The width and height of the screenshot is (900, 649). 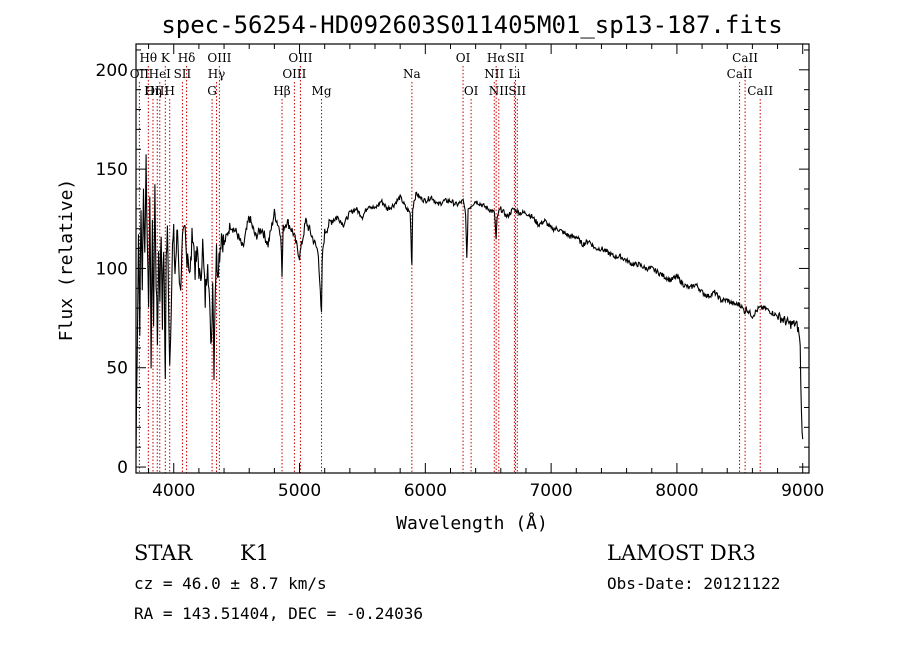 I want to click on line-label: Hγ, so click(x=217, y=74).